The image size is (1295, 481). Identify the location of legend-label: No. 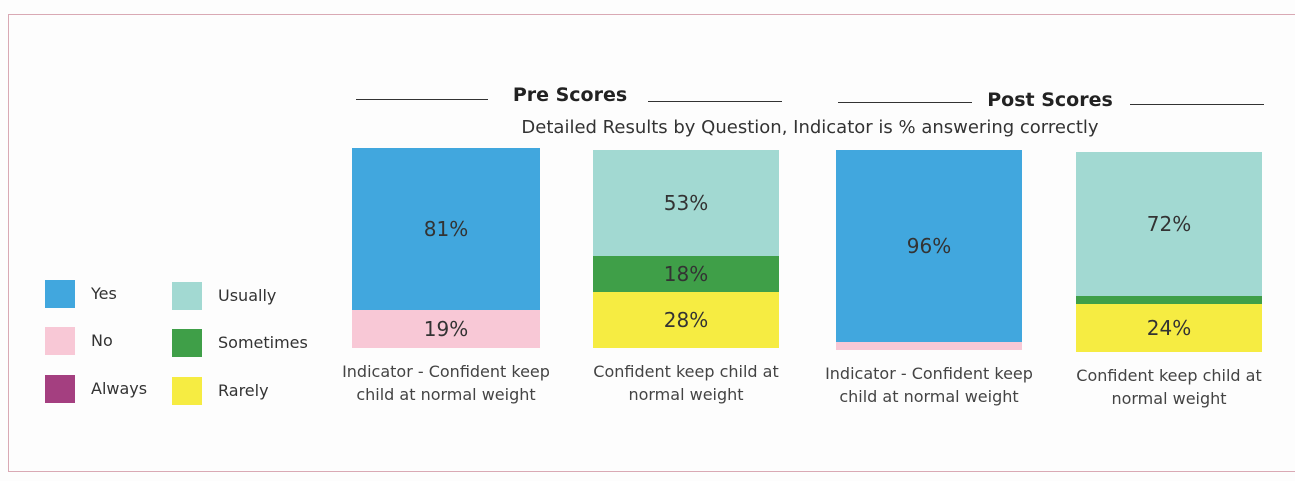
(102, 340).